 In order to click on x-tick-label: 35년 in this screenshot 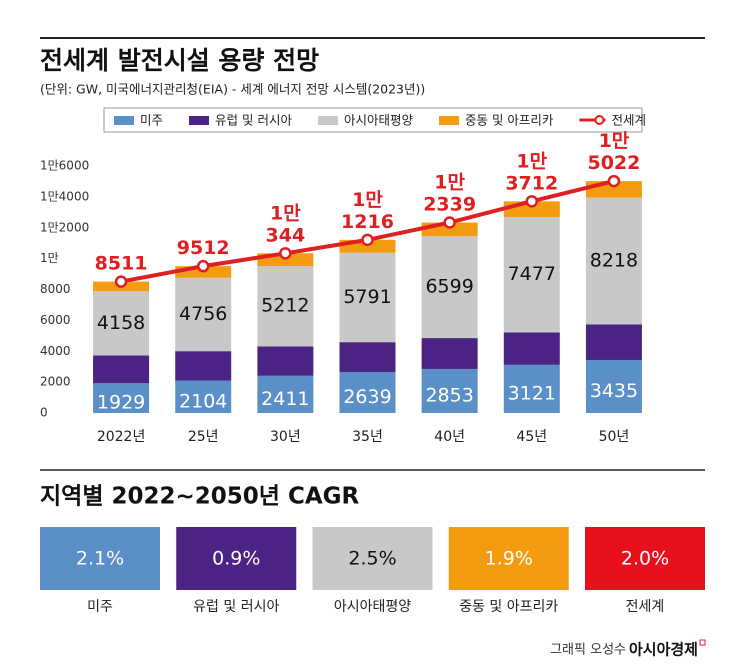, I will do `click(367, 437)`.